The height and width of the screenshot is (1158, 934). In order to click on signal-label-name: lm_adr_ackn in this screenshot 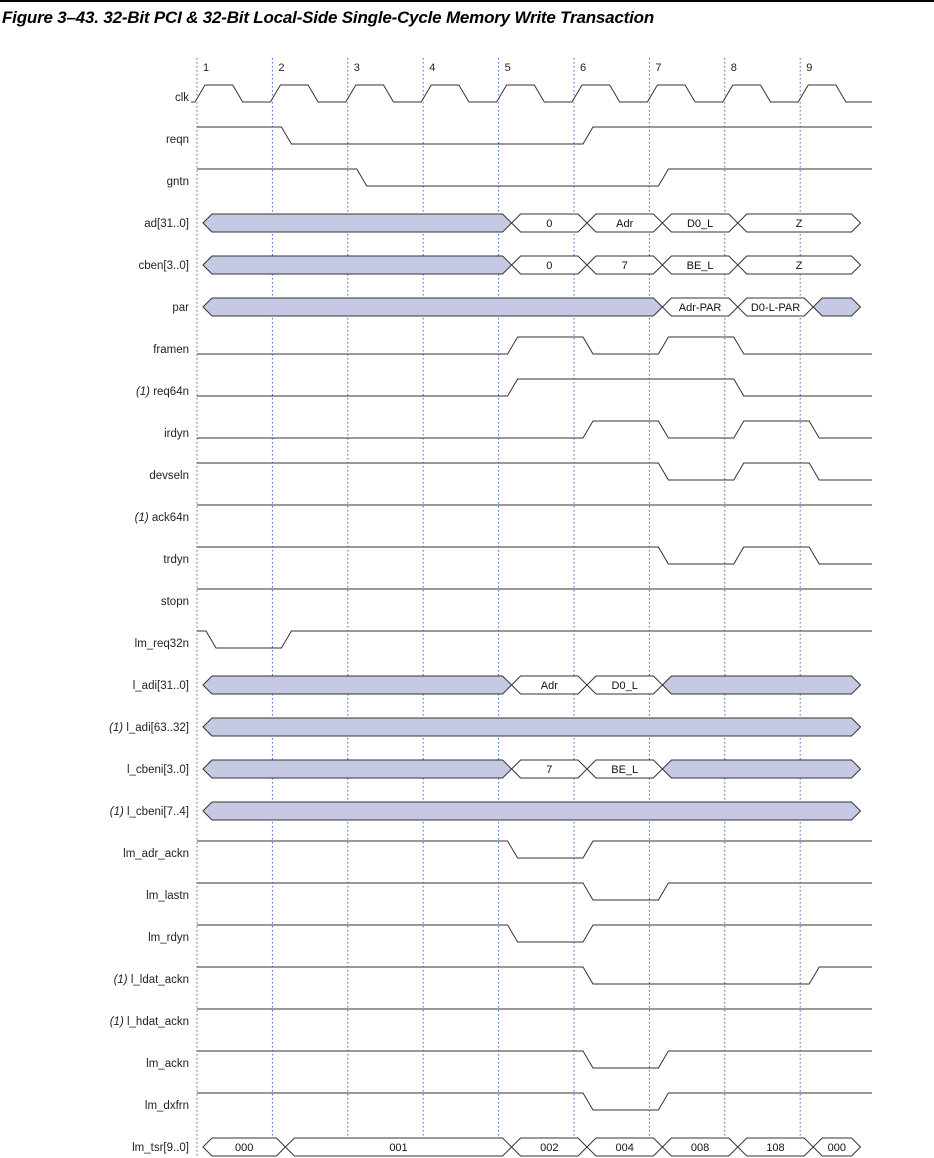, I will do `click(156, 854)`.